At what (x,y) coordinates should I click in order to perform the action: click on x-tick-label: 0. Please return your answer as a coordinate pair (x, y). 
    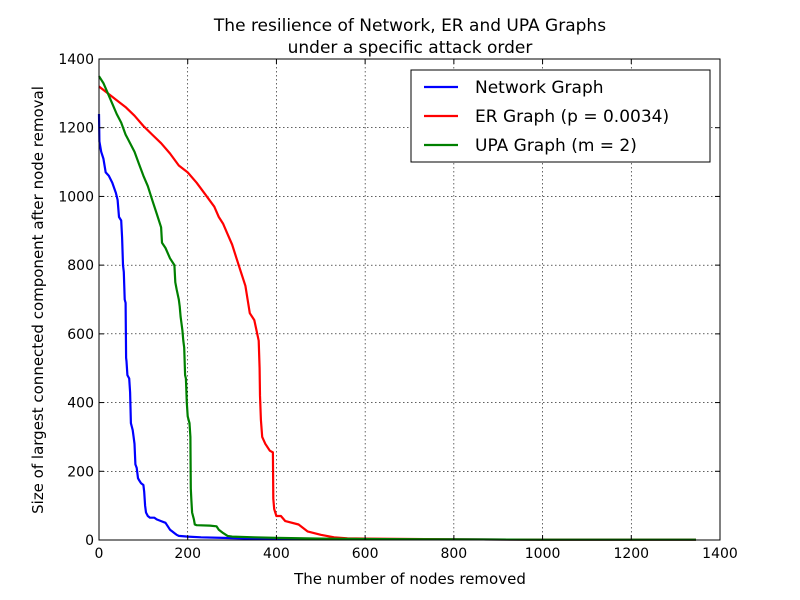
    Looking at the image, I should click on (99, 554).